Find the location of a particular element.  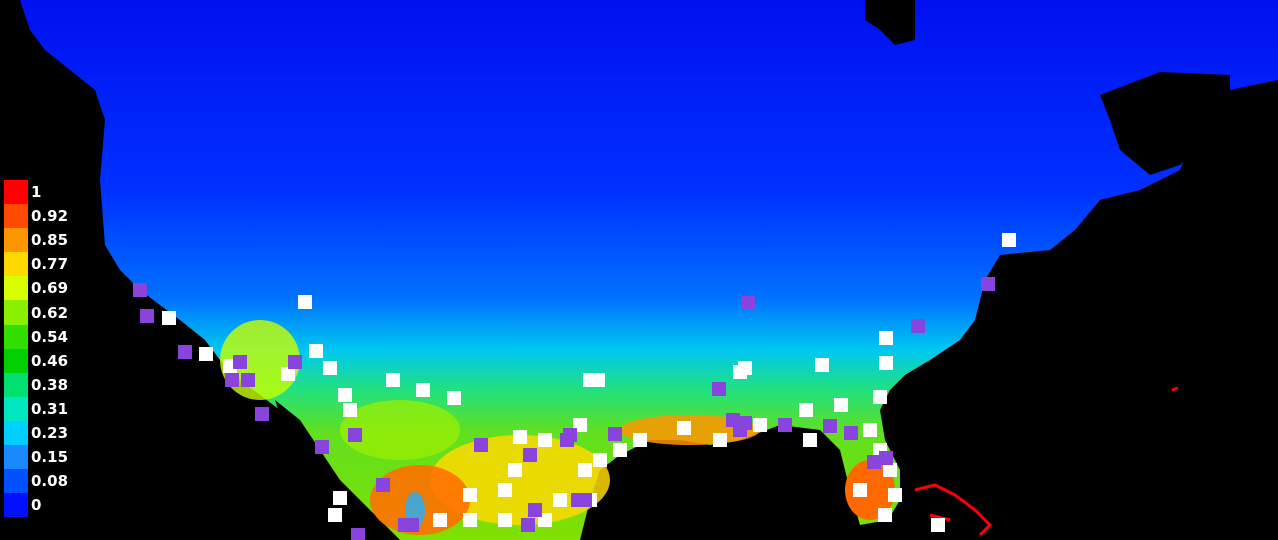

warm-zone-mid is located at coordinates (400, 430).